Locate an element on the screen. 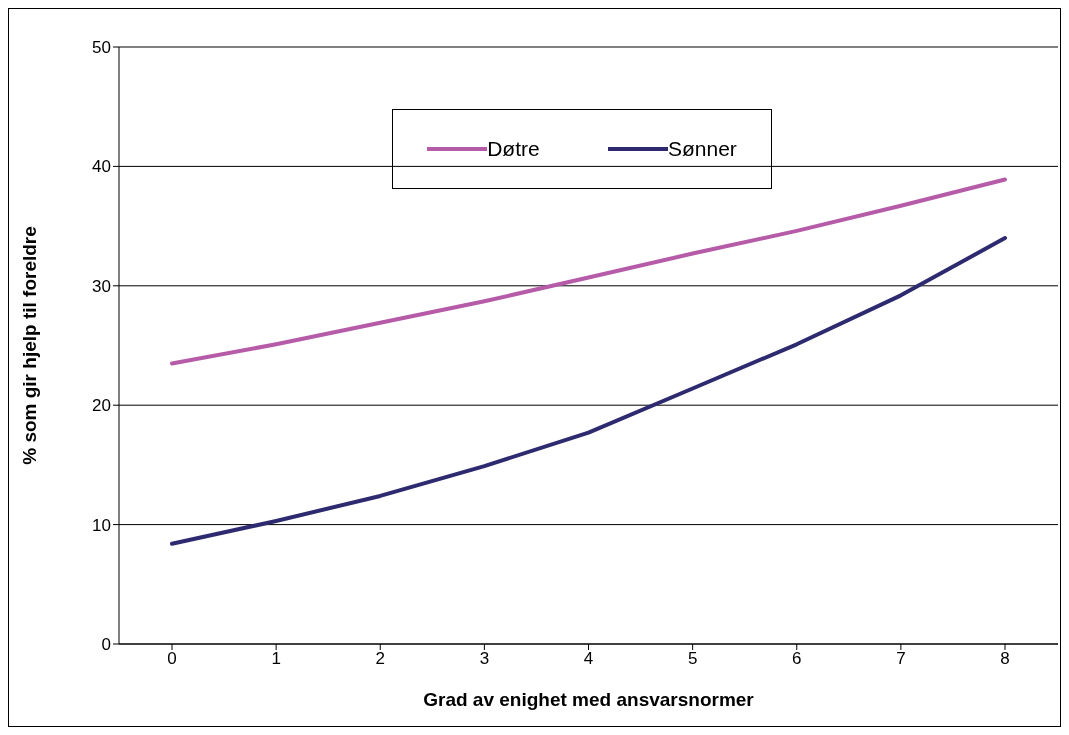 Image resolution: width=1069 pixels, height=735 pixels. x-tick-label: 5 is located at coordinates (692, 659).